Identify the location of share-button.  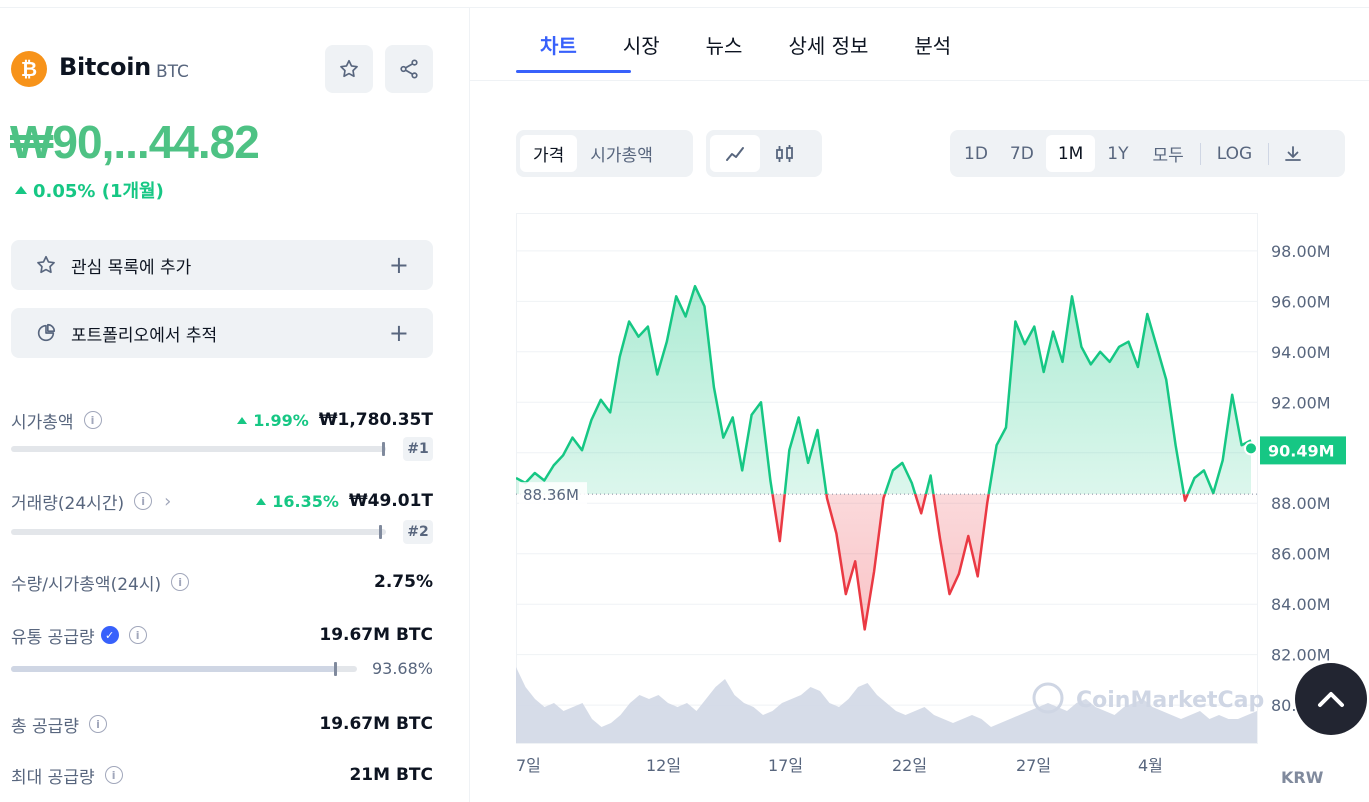
(409, 69).